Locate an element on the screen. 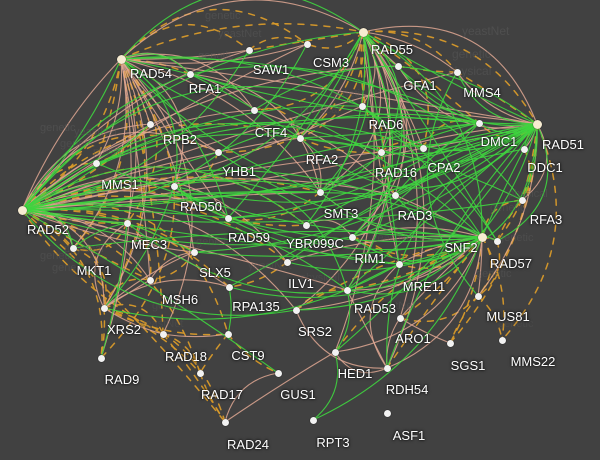  graph-node-rfa3 is located at coordinates (522, 200).